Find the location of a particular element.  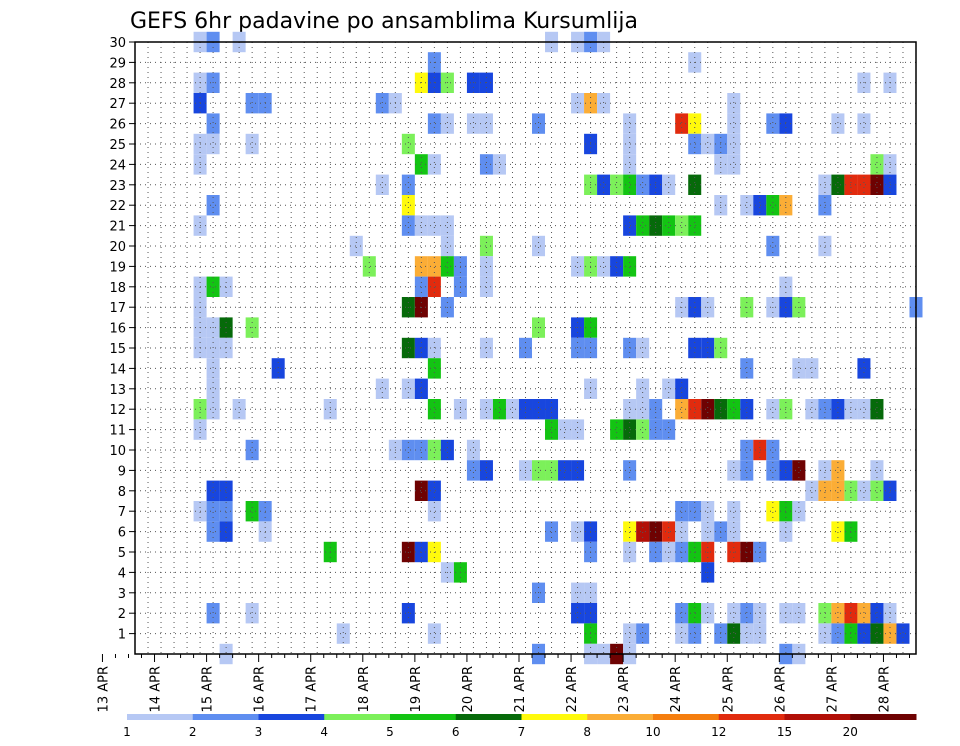

x-tick-label: 25 APR is located at coordinates (728, 689).